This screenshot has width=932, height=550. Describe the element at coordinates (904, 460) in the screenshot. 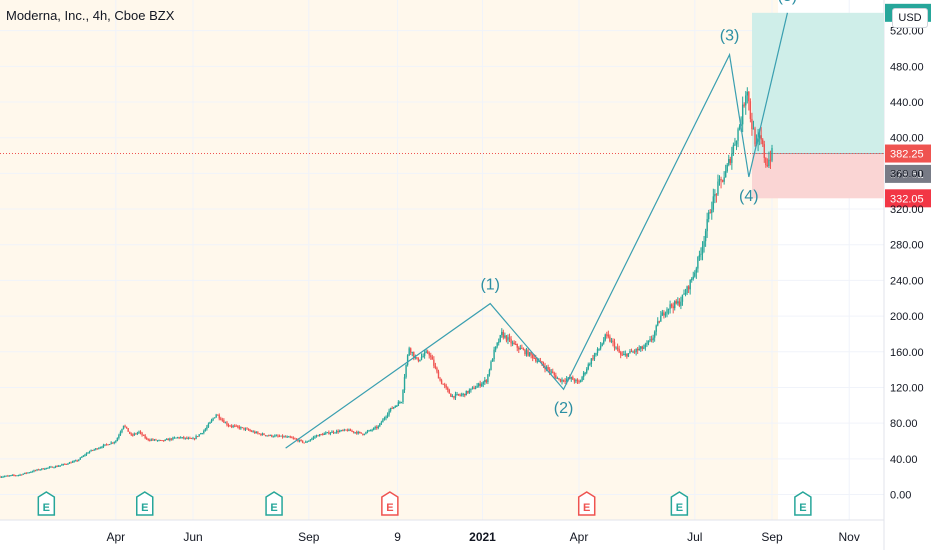

I see `y-tick-label: 40.00` at that location.